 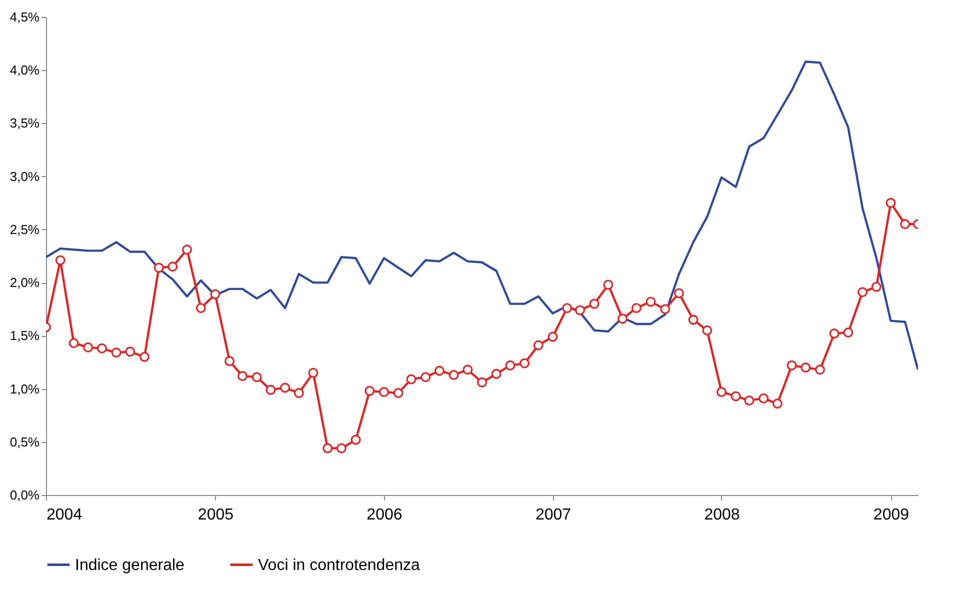 What do you see at coordinates (553, 515) in the screenshot?
I see `x-tick-label: 2007` at bounding box center [553, 515].